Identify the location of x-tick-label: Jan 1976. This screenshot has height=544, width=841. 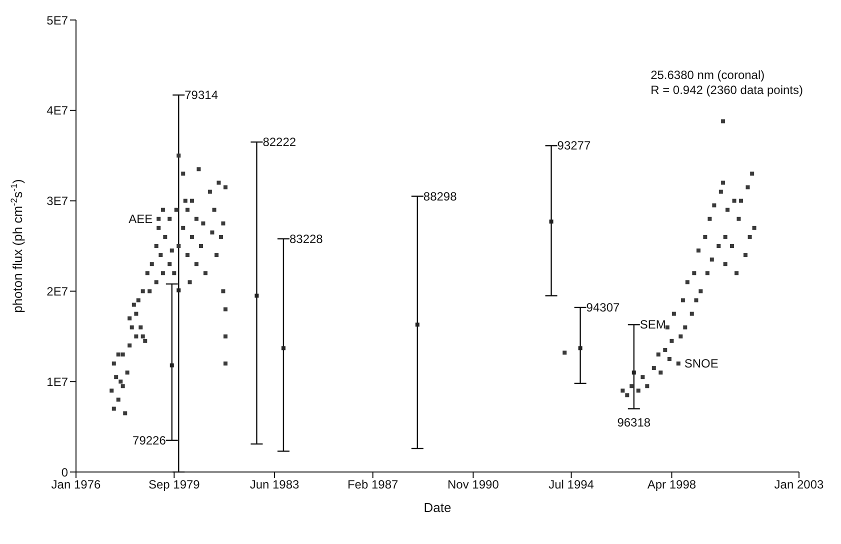
(76, 485).